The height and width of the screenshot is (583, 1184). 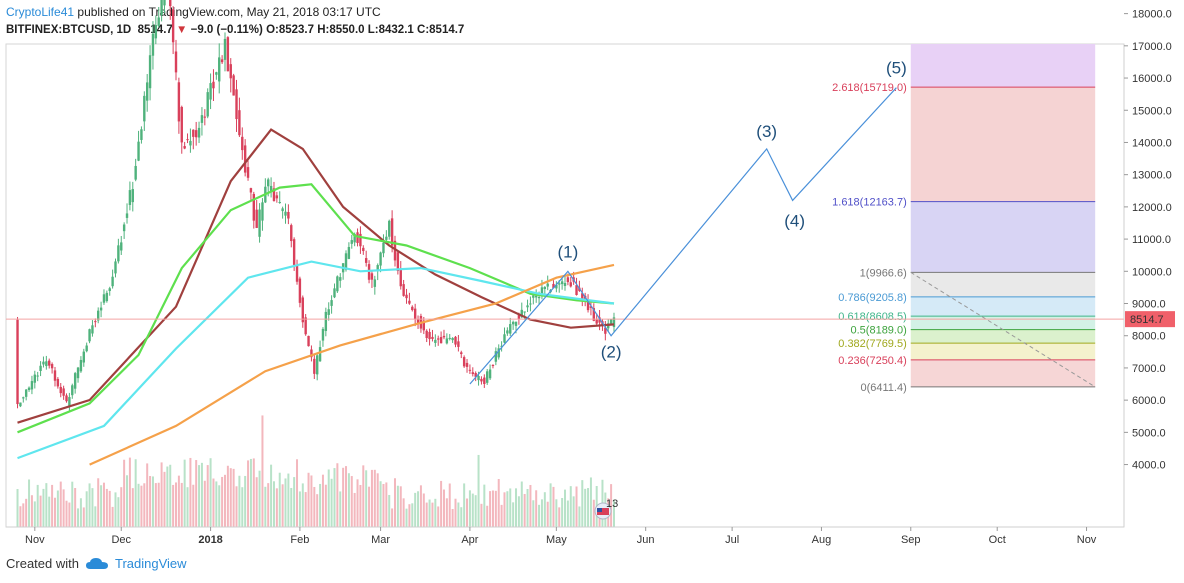 I want to click on time-tick-label: Oct, so click(x=997, y=540).